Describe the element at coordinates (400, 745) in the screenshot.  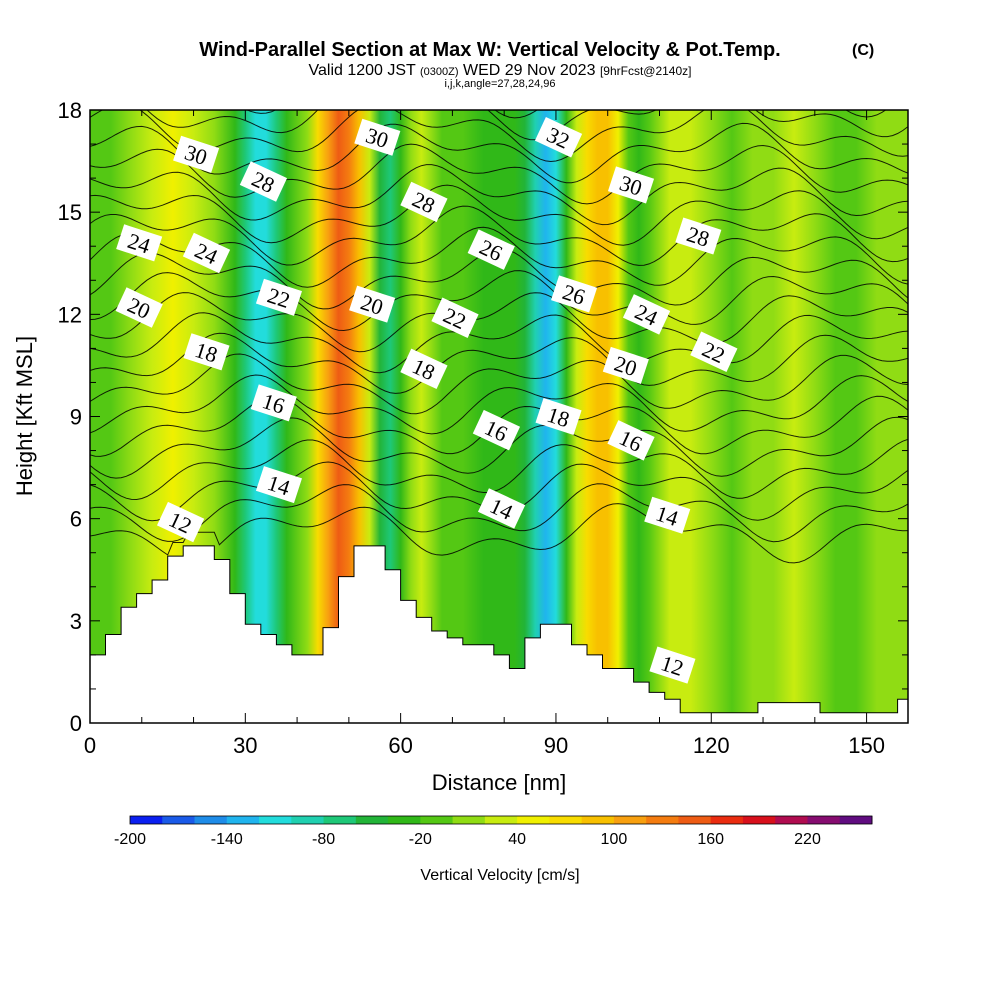
I see `x-tick-label: 60` at that location.